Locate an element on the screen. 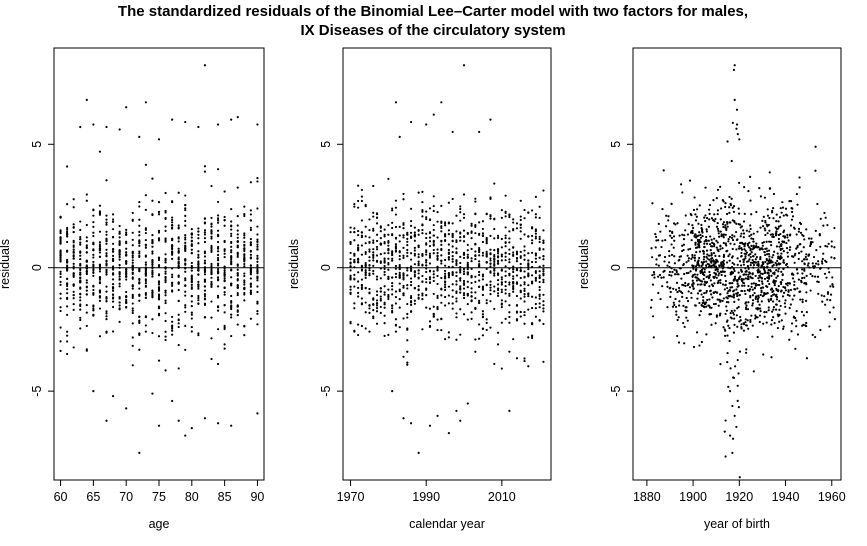 This screenshot has width=867, height=546. x-tick-label: 1940 is located at coordinates (786, 497).